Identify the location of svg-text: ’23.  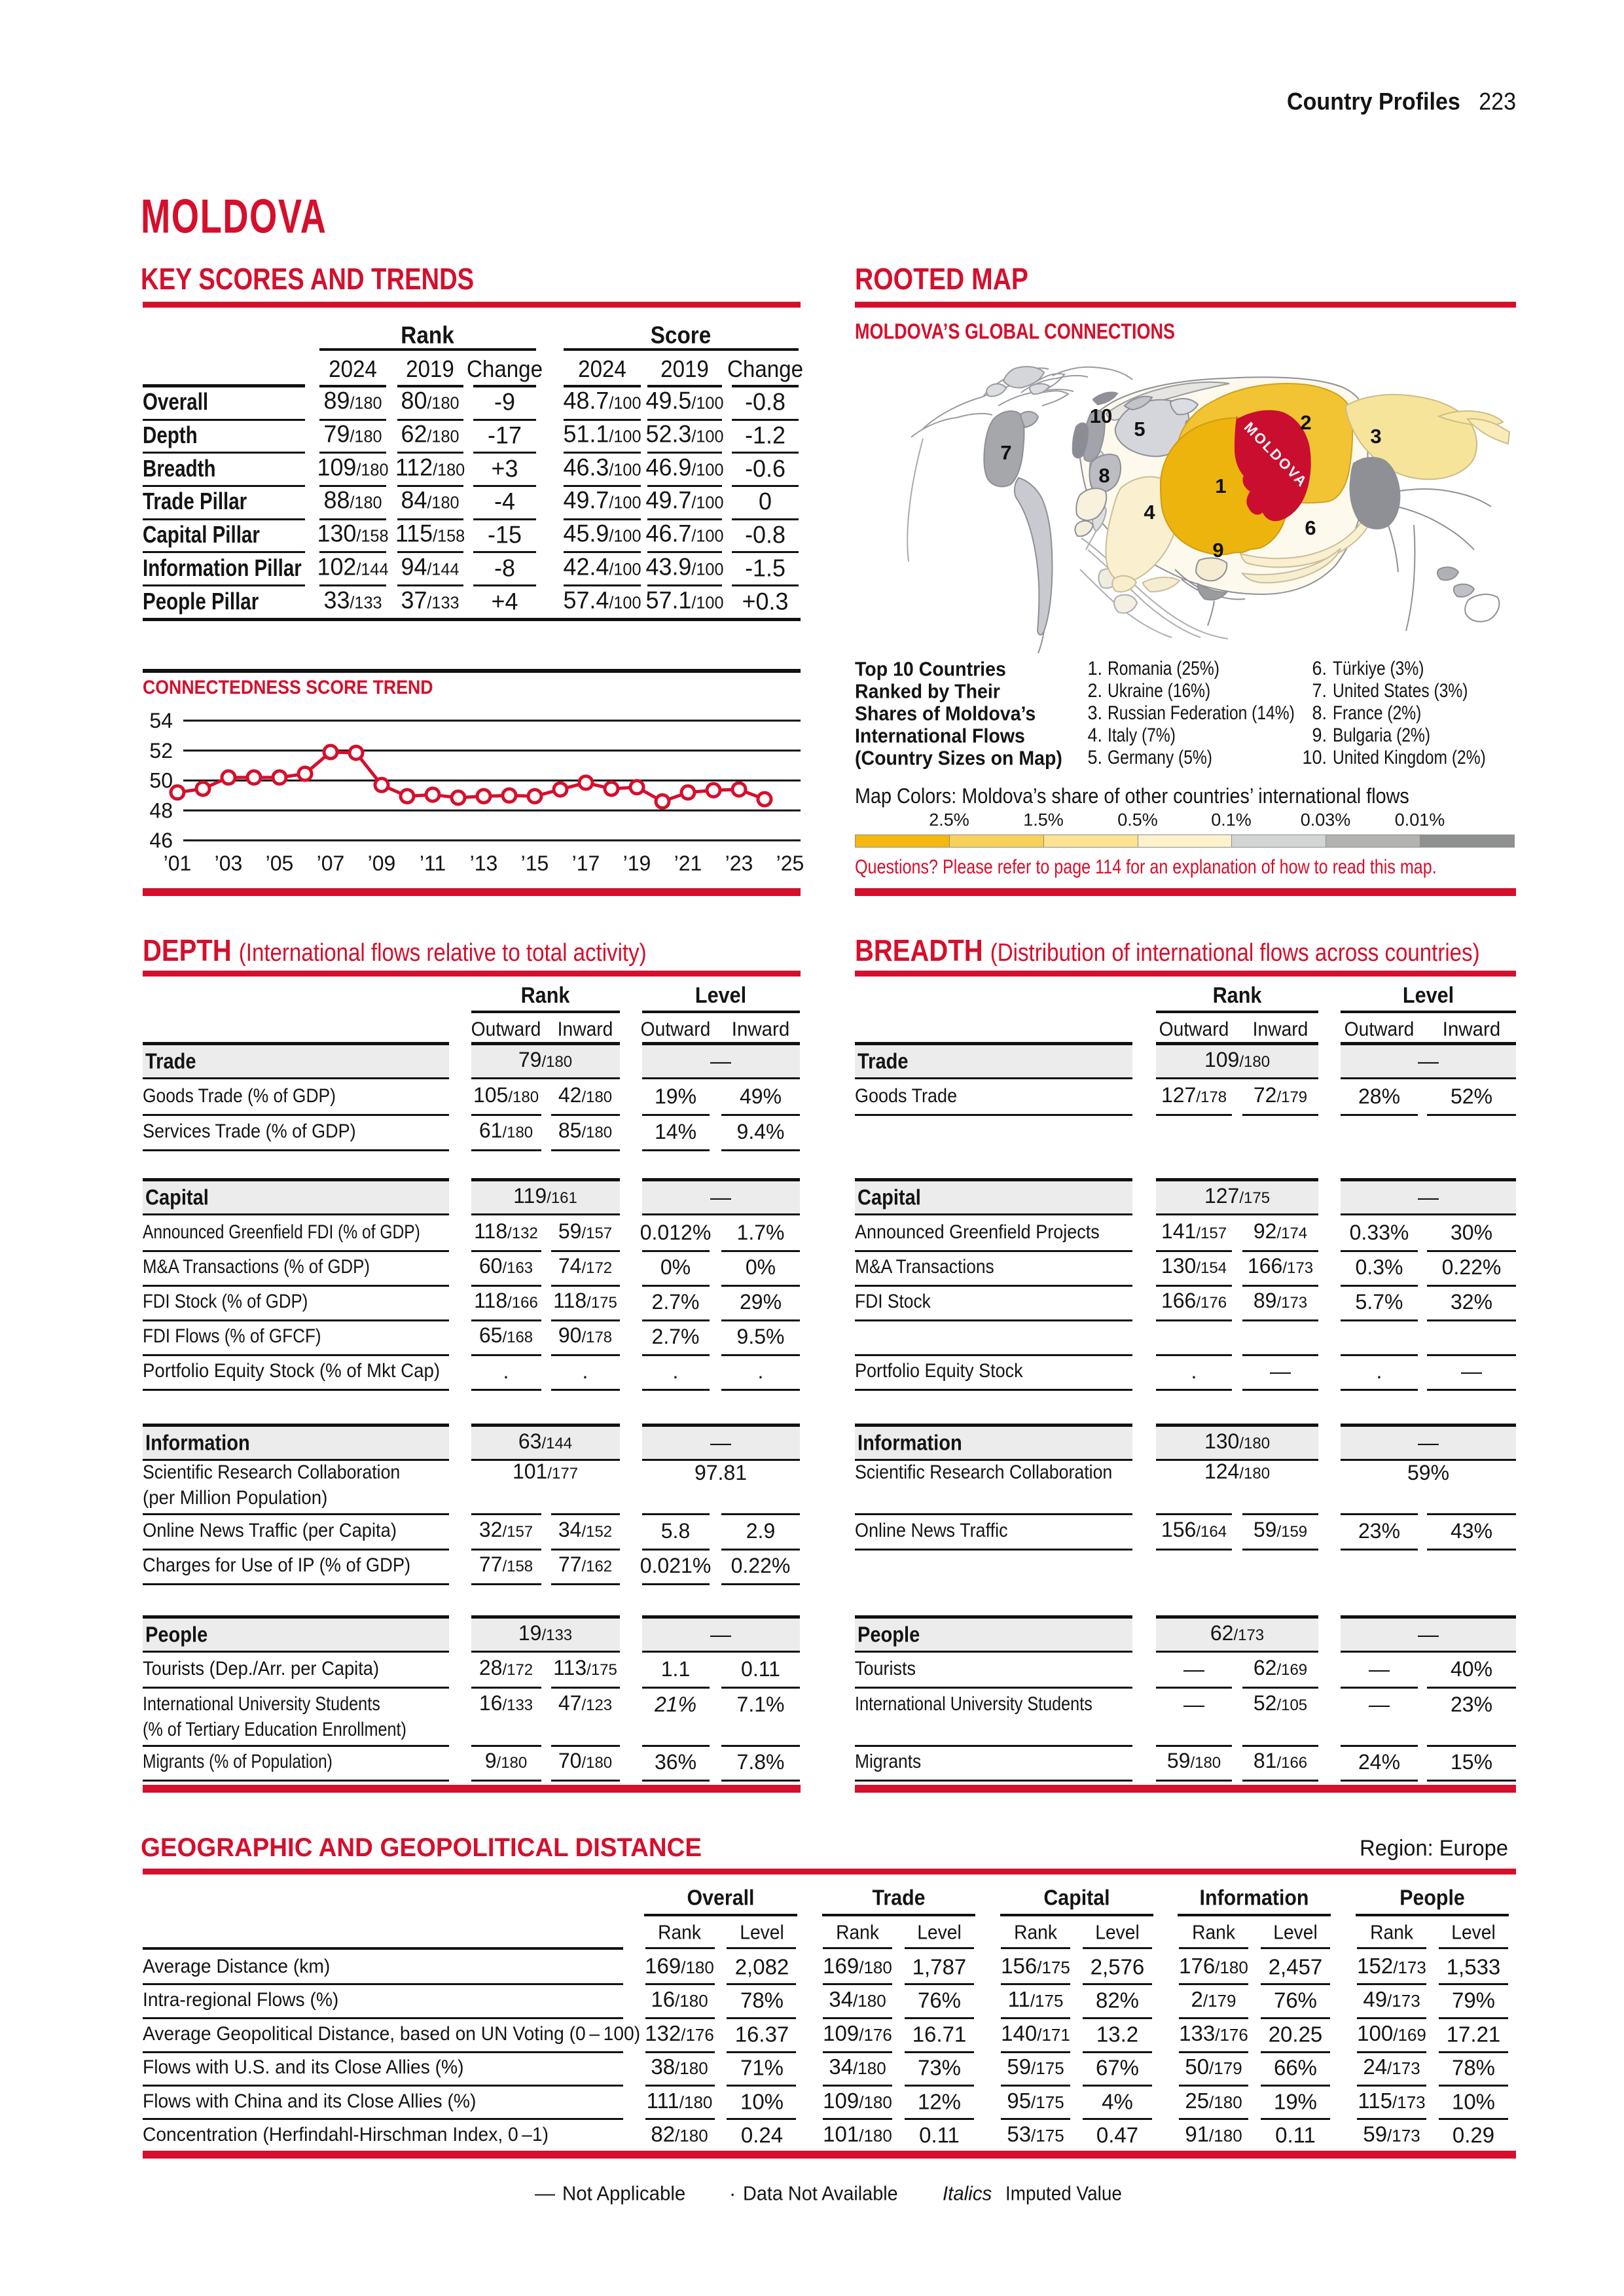
(739, 863).